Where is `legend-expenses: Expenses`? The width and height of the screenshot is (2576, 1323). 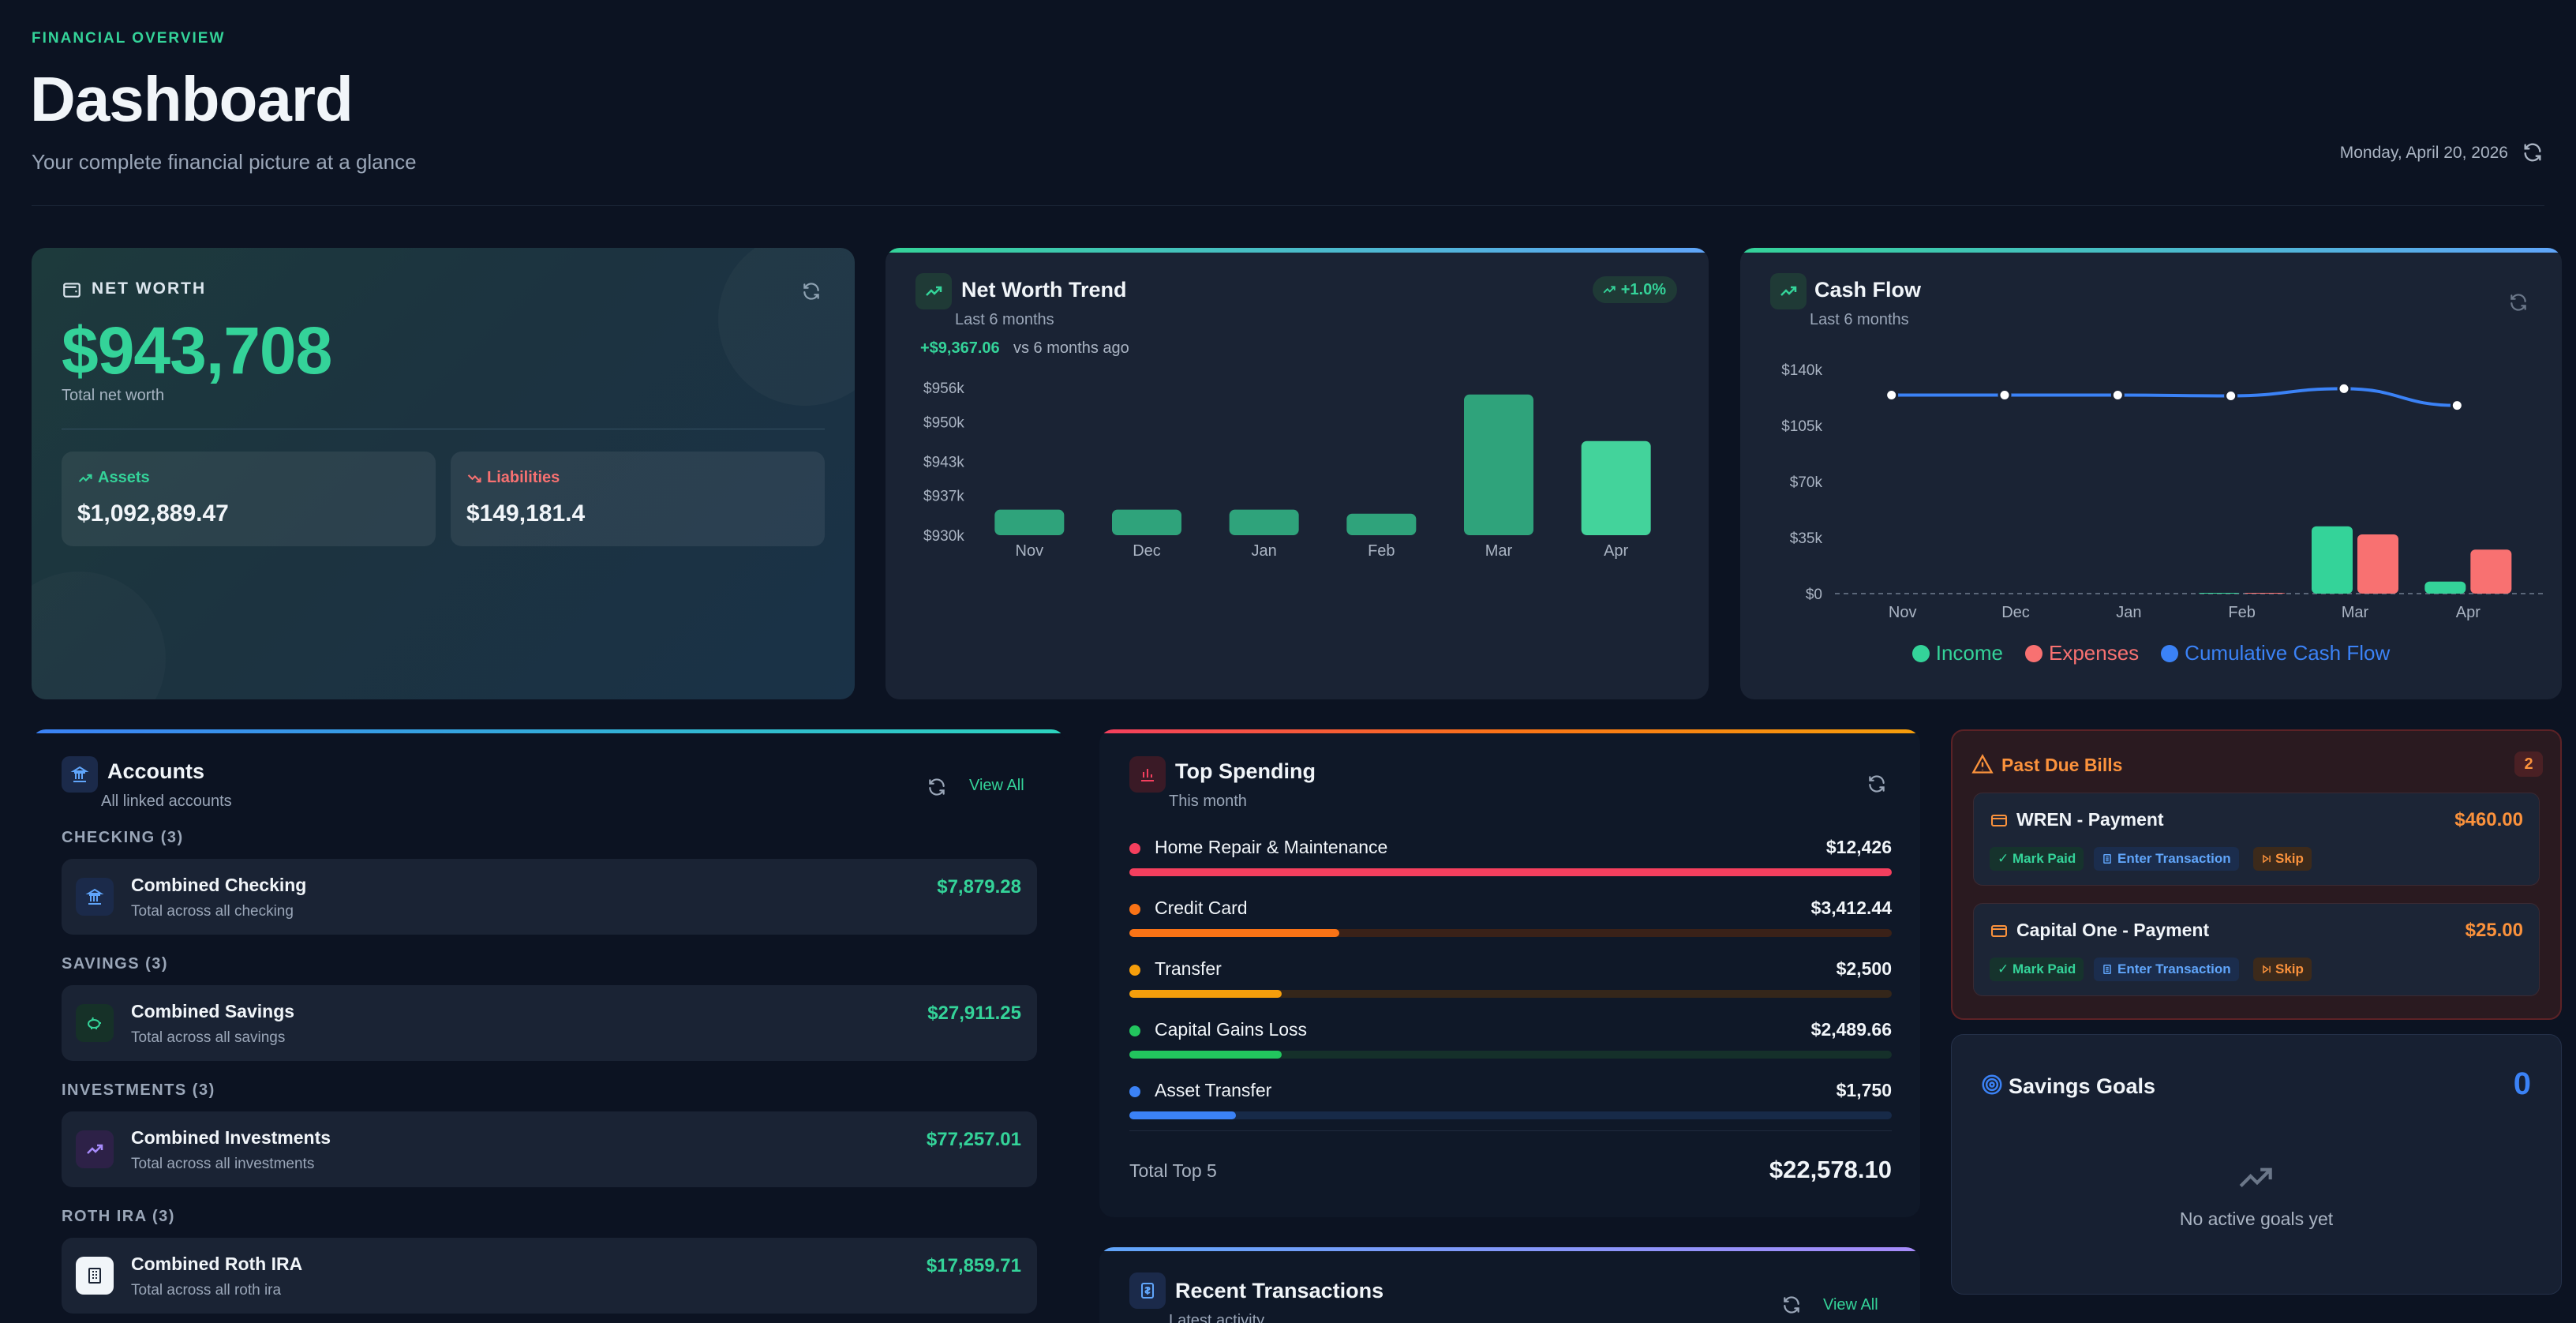
legend-expenses: Expenses is located at coordinates (2081, 653).